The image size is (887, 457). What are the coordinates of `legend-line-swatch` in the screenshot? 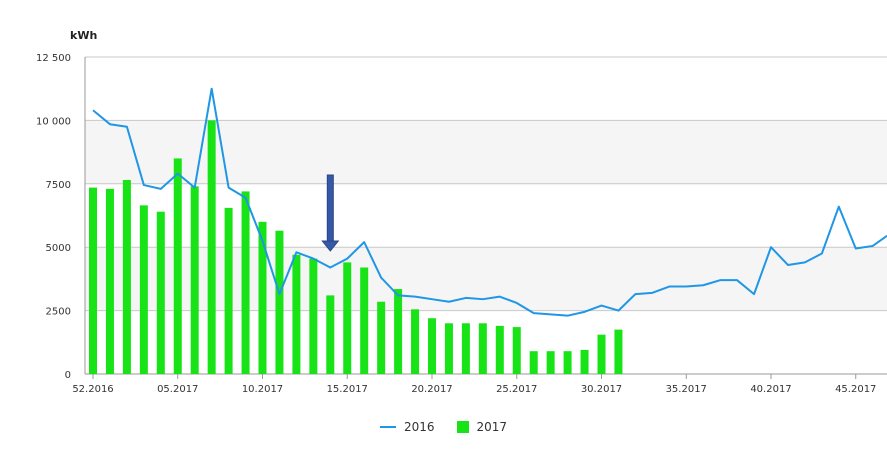 It's located at (387, 427).